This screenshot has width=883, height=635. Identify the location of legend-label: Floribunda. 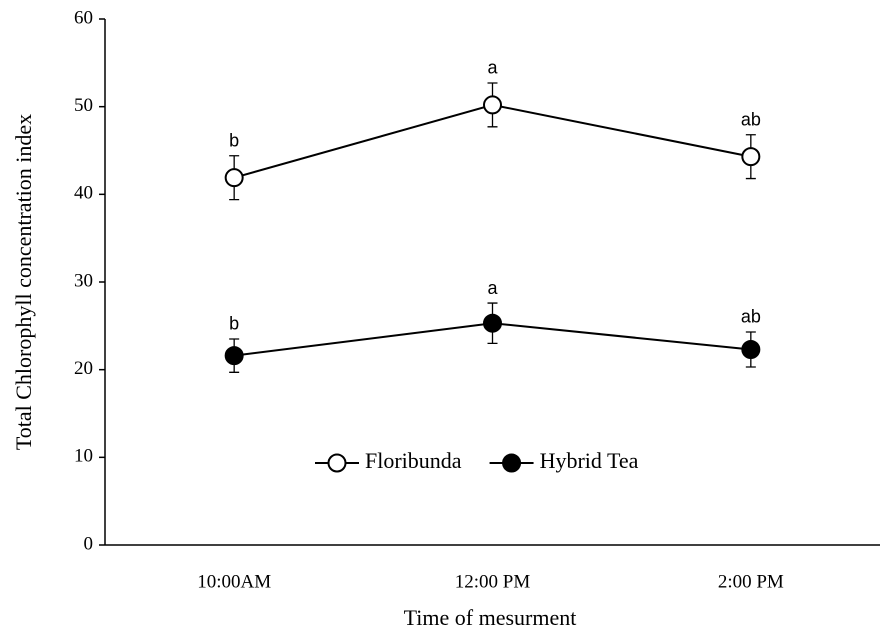
(413, 460).